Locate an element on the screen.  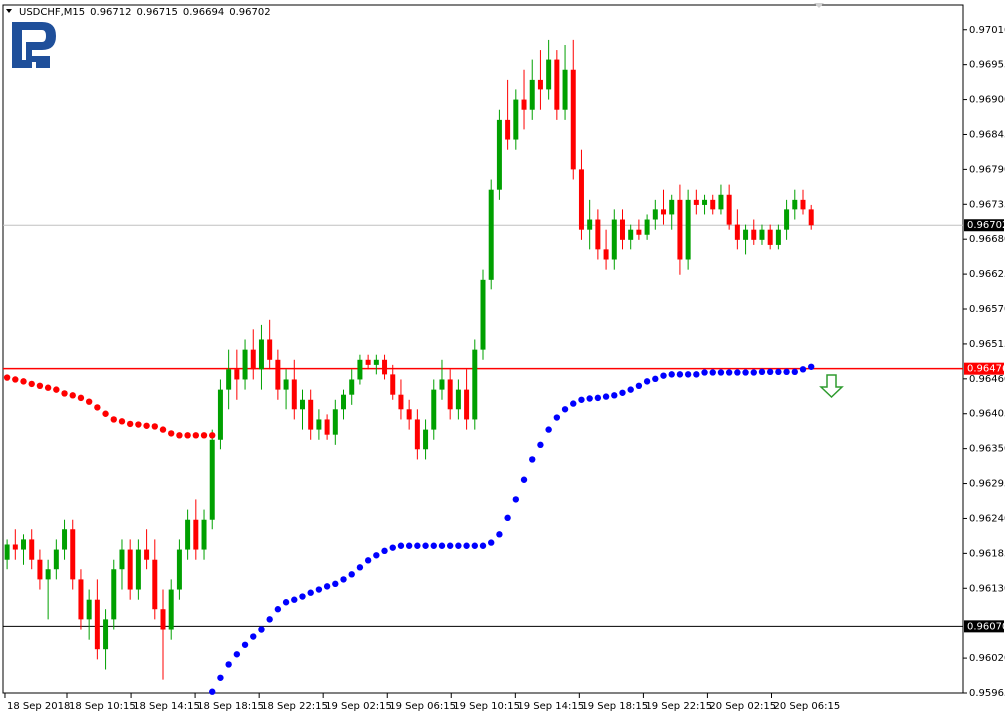
x-tick-label: 19 Sep 10:15 is located at coordinates (486, 706).